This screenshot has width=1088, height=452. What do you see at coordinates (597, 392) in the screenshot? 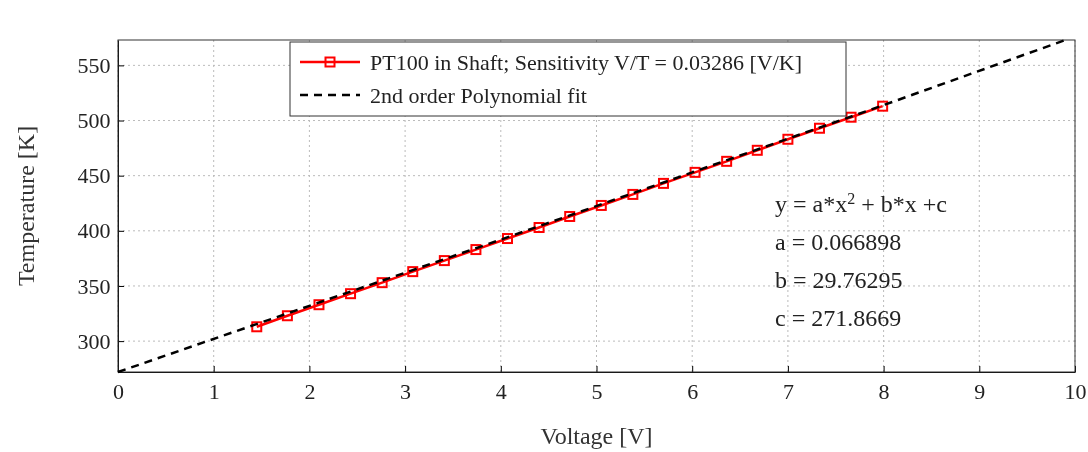
I see `x-tick-label: 5` at bounding box center [597, 392].